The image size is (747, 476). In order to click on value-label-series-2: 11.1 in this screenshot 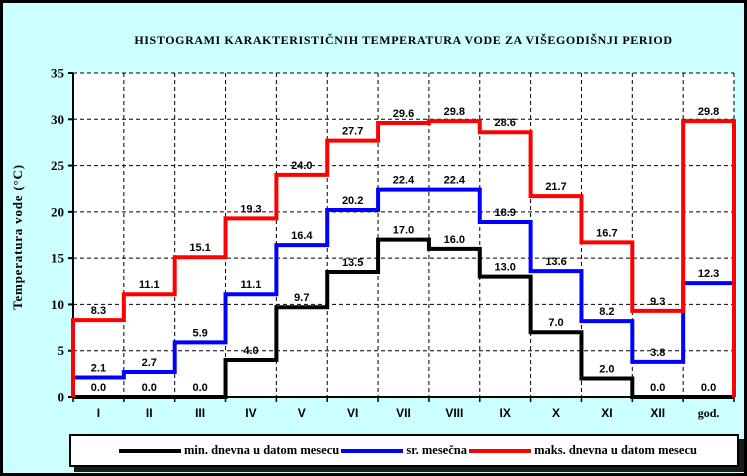, I will do `click(149, 285)`.